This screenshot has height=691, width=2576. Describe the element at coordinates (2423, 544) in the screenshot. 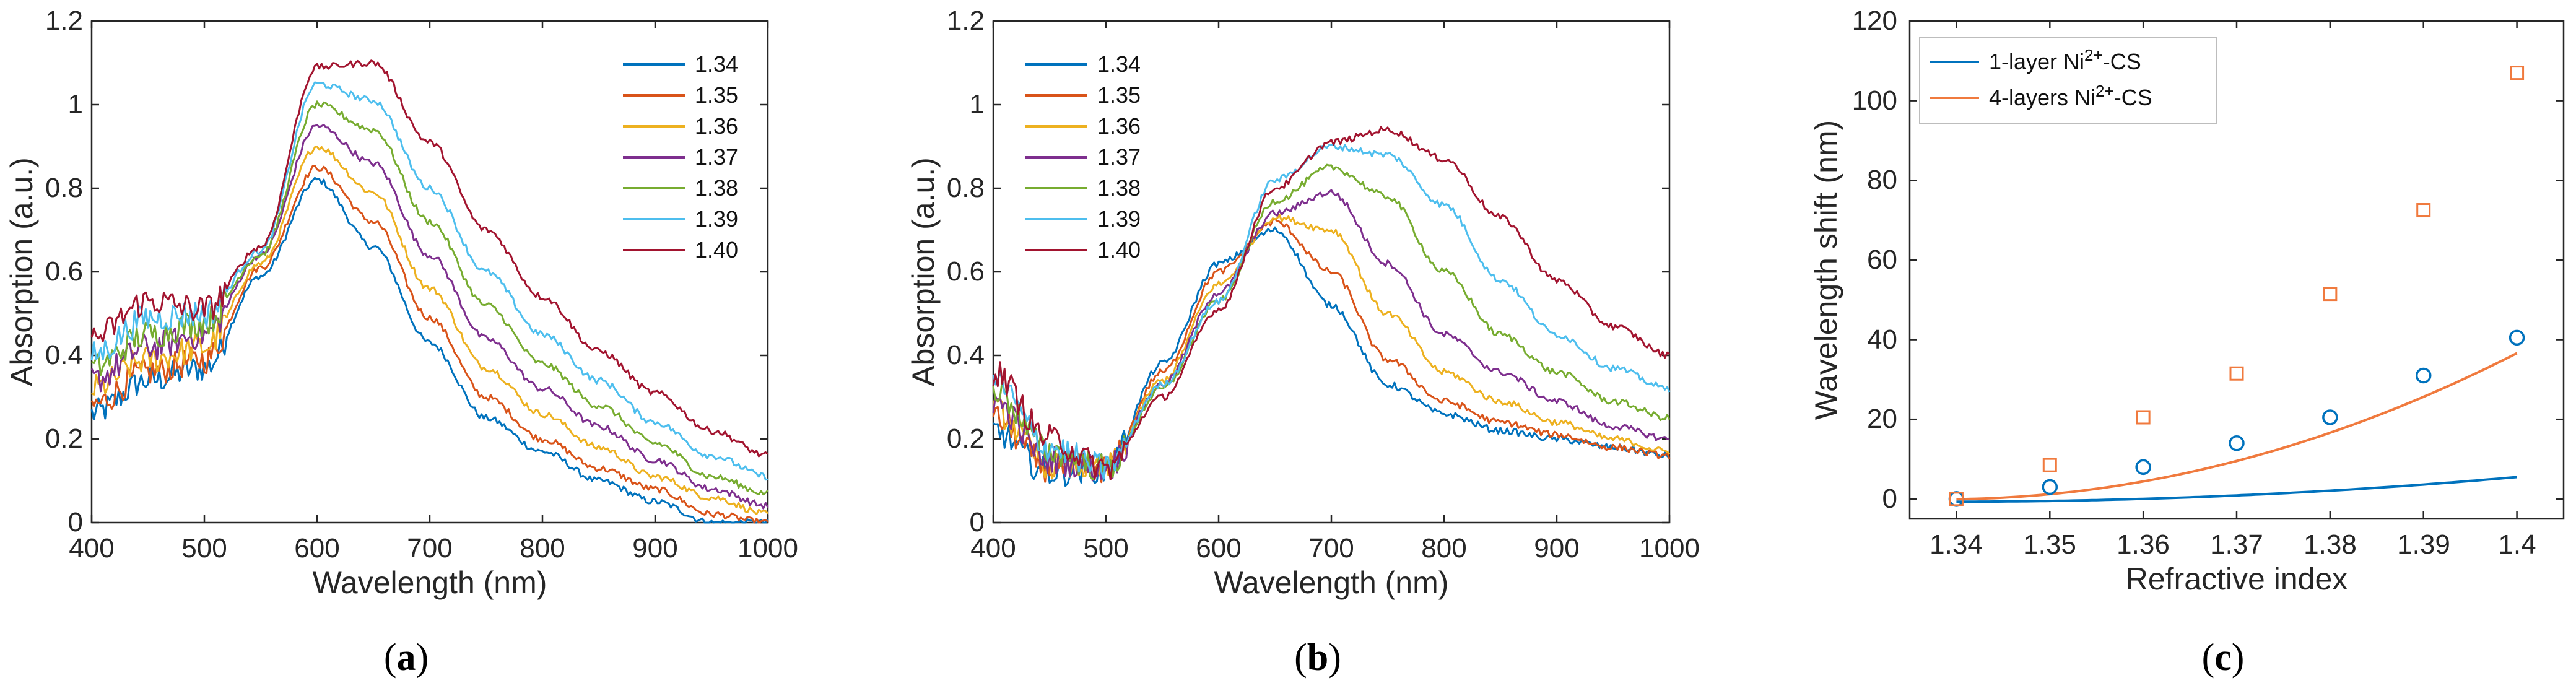

I see `x-tick-label: 1.39` at that location.